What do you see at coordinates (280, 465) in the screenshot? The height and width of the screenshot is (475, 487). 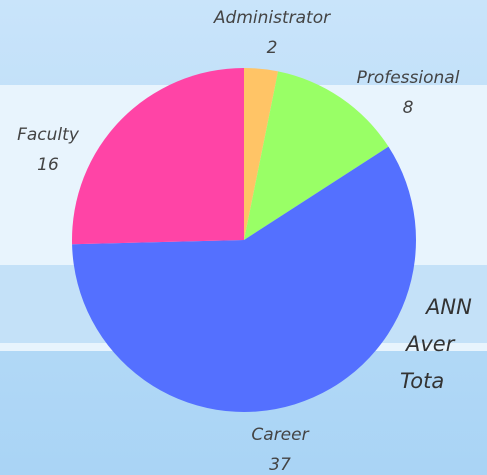 I see `slice-value: 37` at bounding box center [280, 465].